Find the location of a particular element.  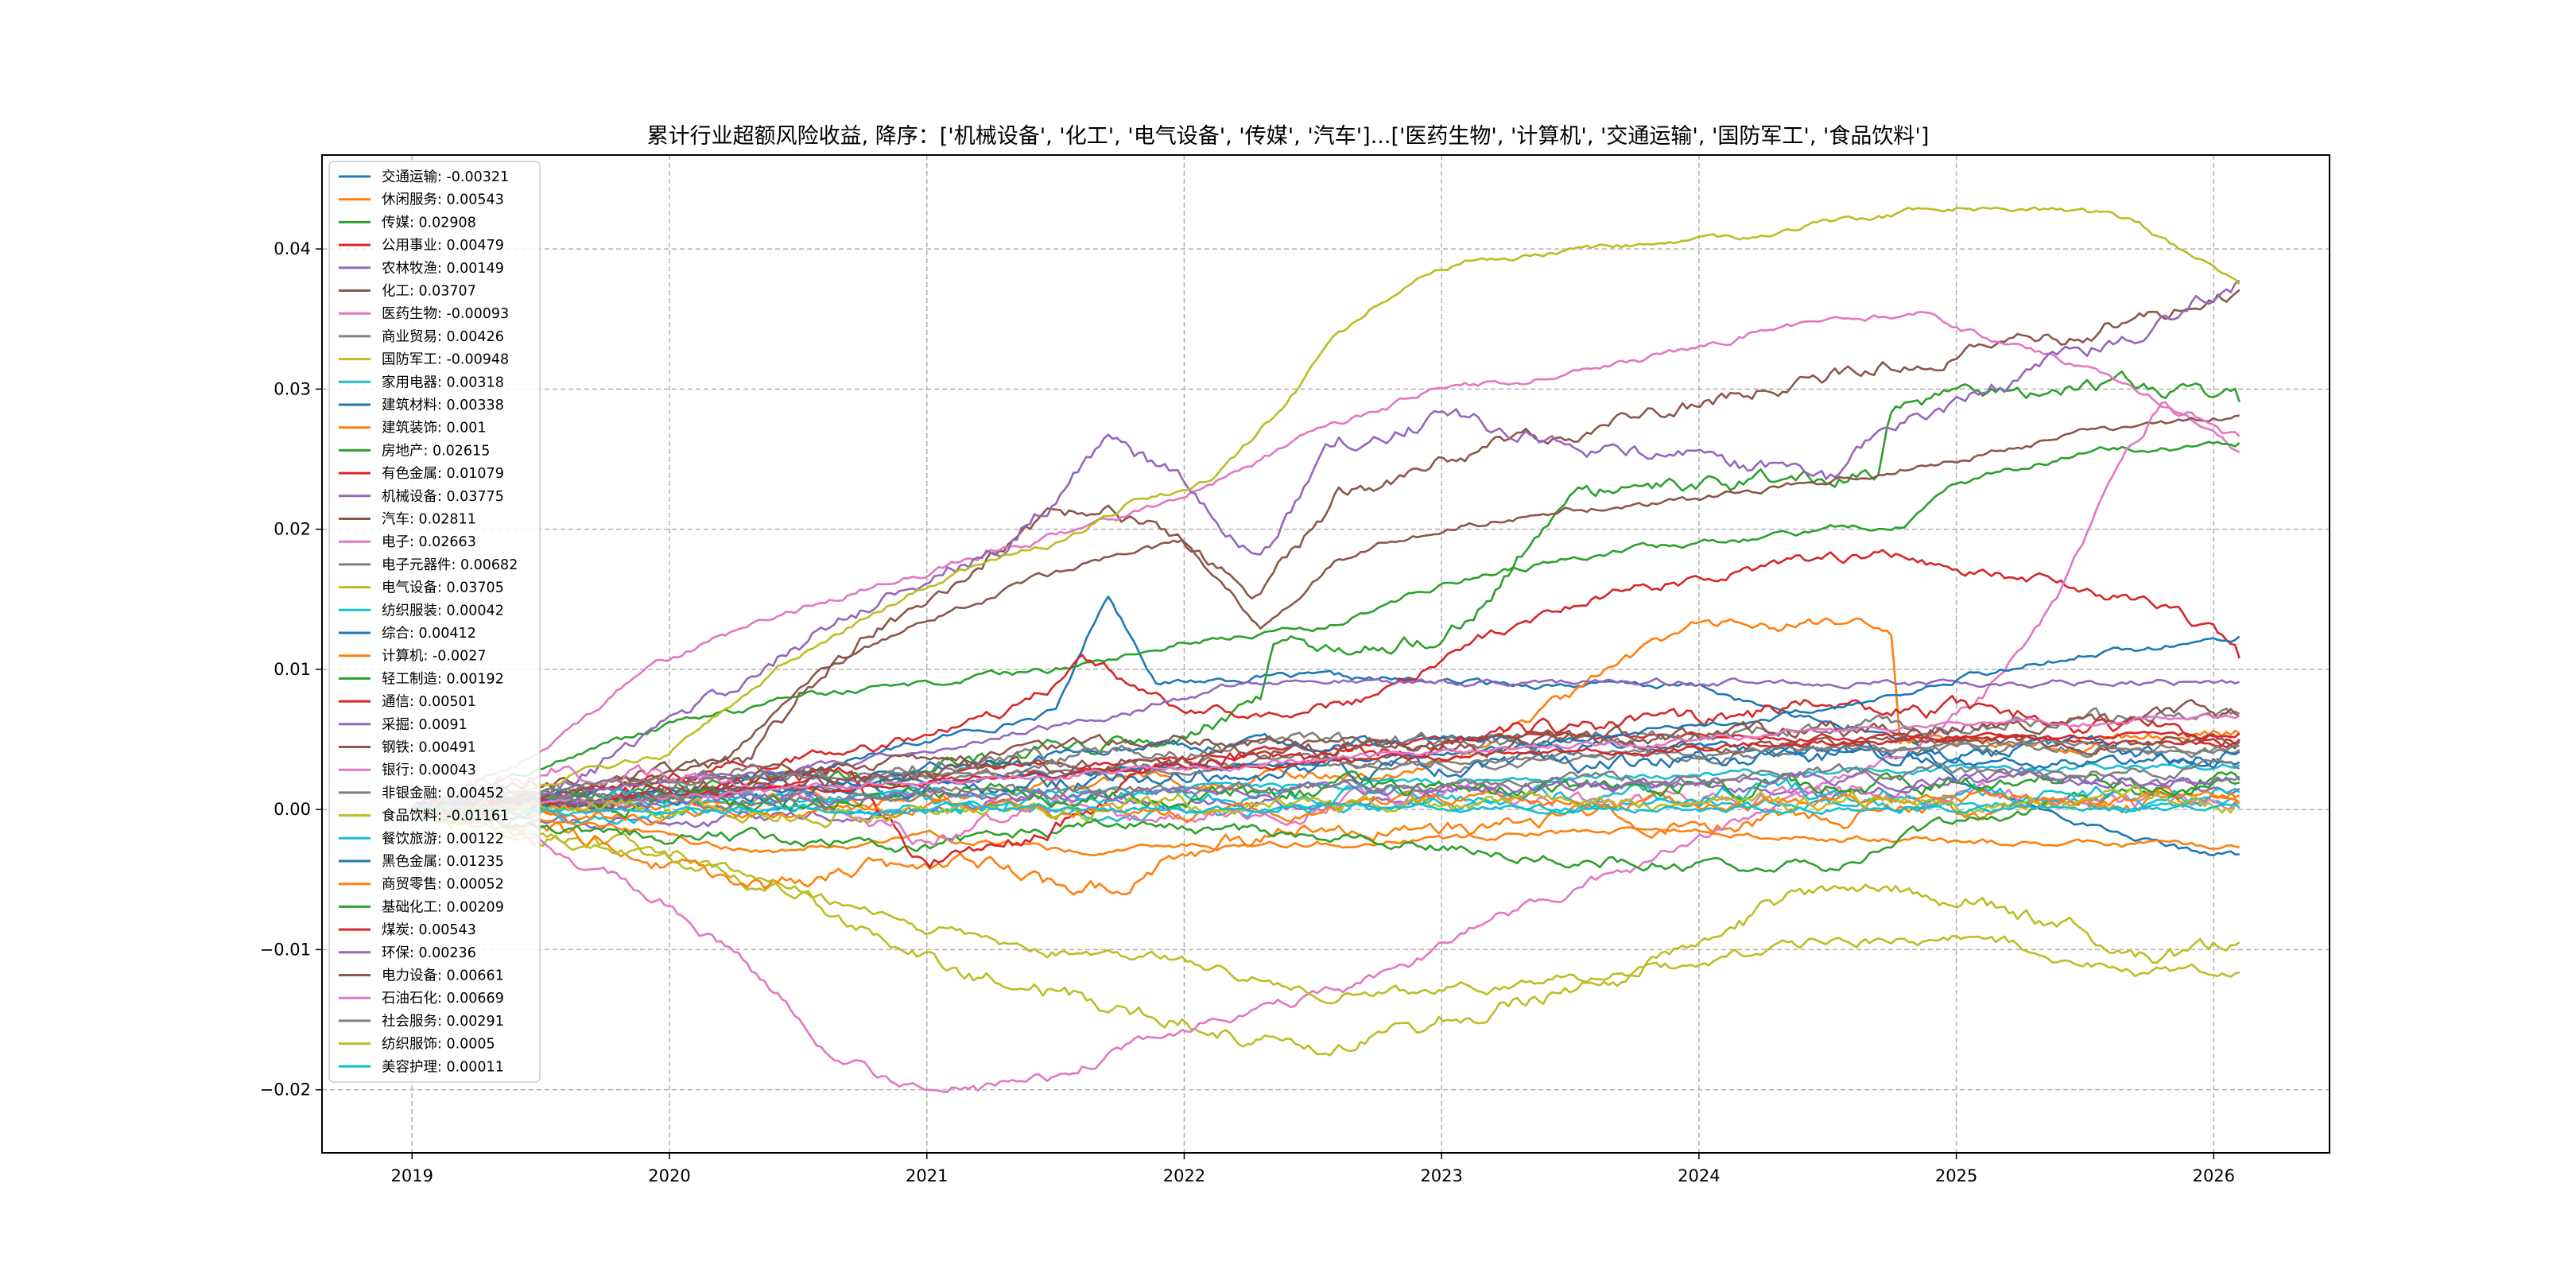

x-tick-label: 2020 is located at coordinates (669, 1175).